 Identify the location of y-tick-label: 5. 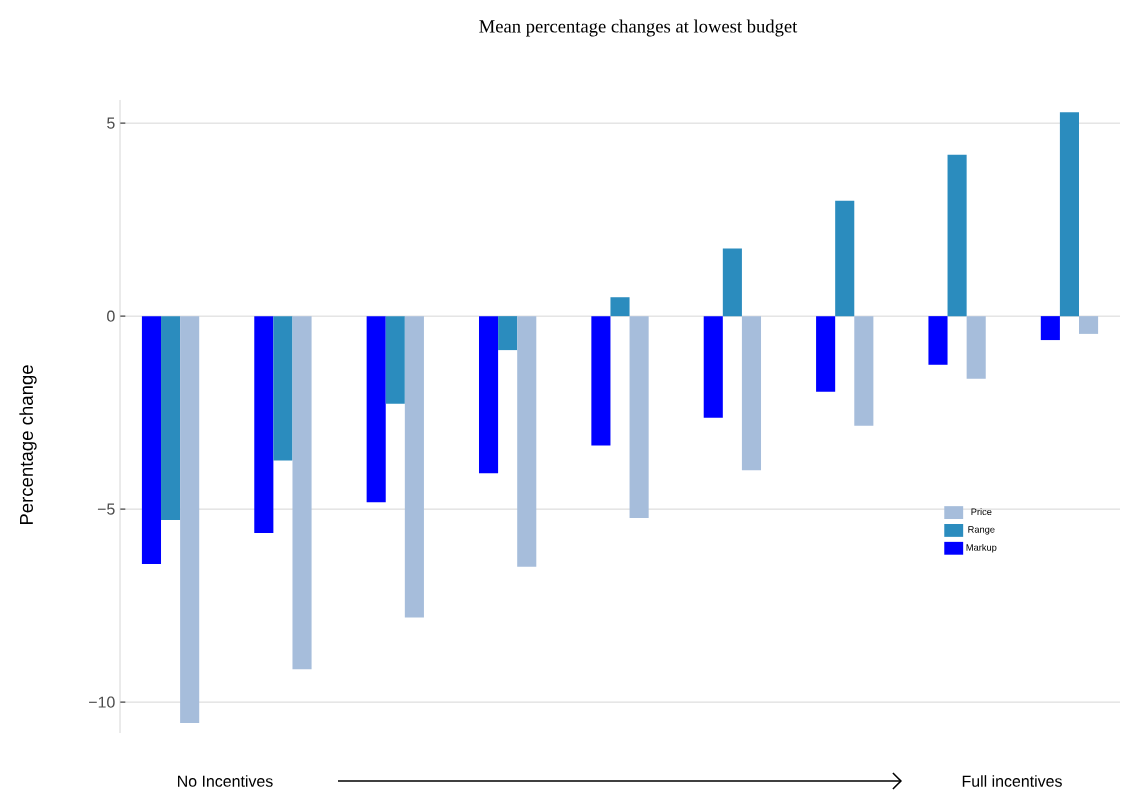
(111, 123).